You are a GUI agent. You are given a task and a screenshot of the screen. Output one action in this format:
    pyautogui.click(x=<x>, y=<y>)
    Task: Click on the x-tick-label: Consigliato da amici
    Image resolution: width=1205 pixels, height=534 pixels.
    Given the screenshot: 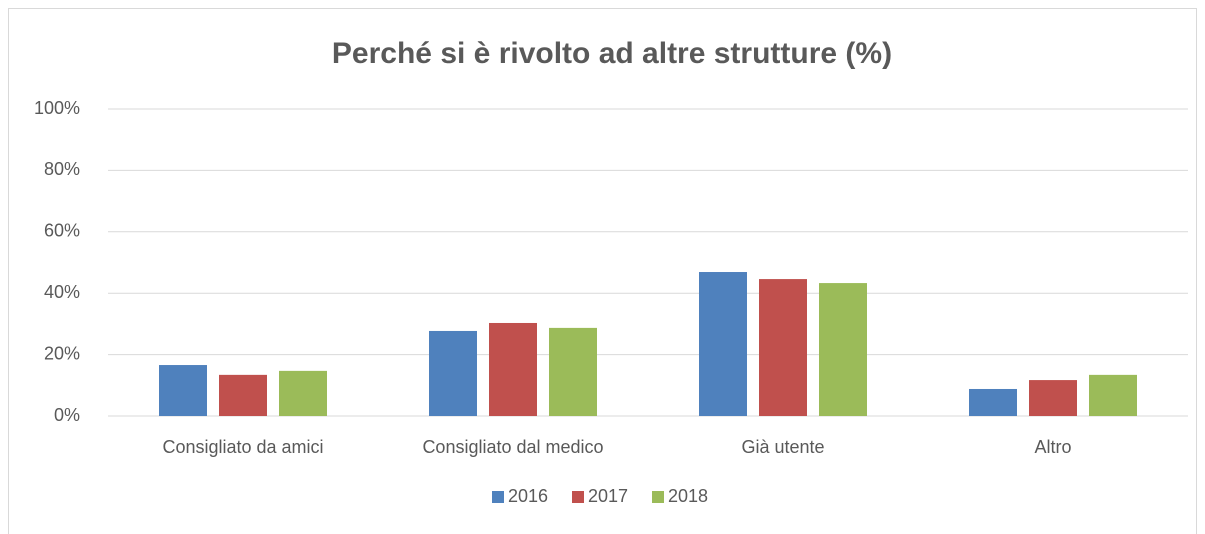 What is the action you would take?
    pyautogui.click(x=242, y=447)
    